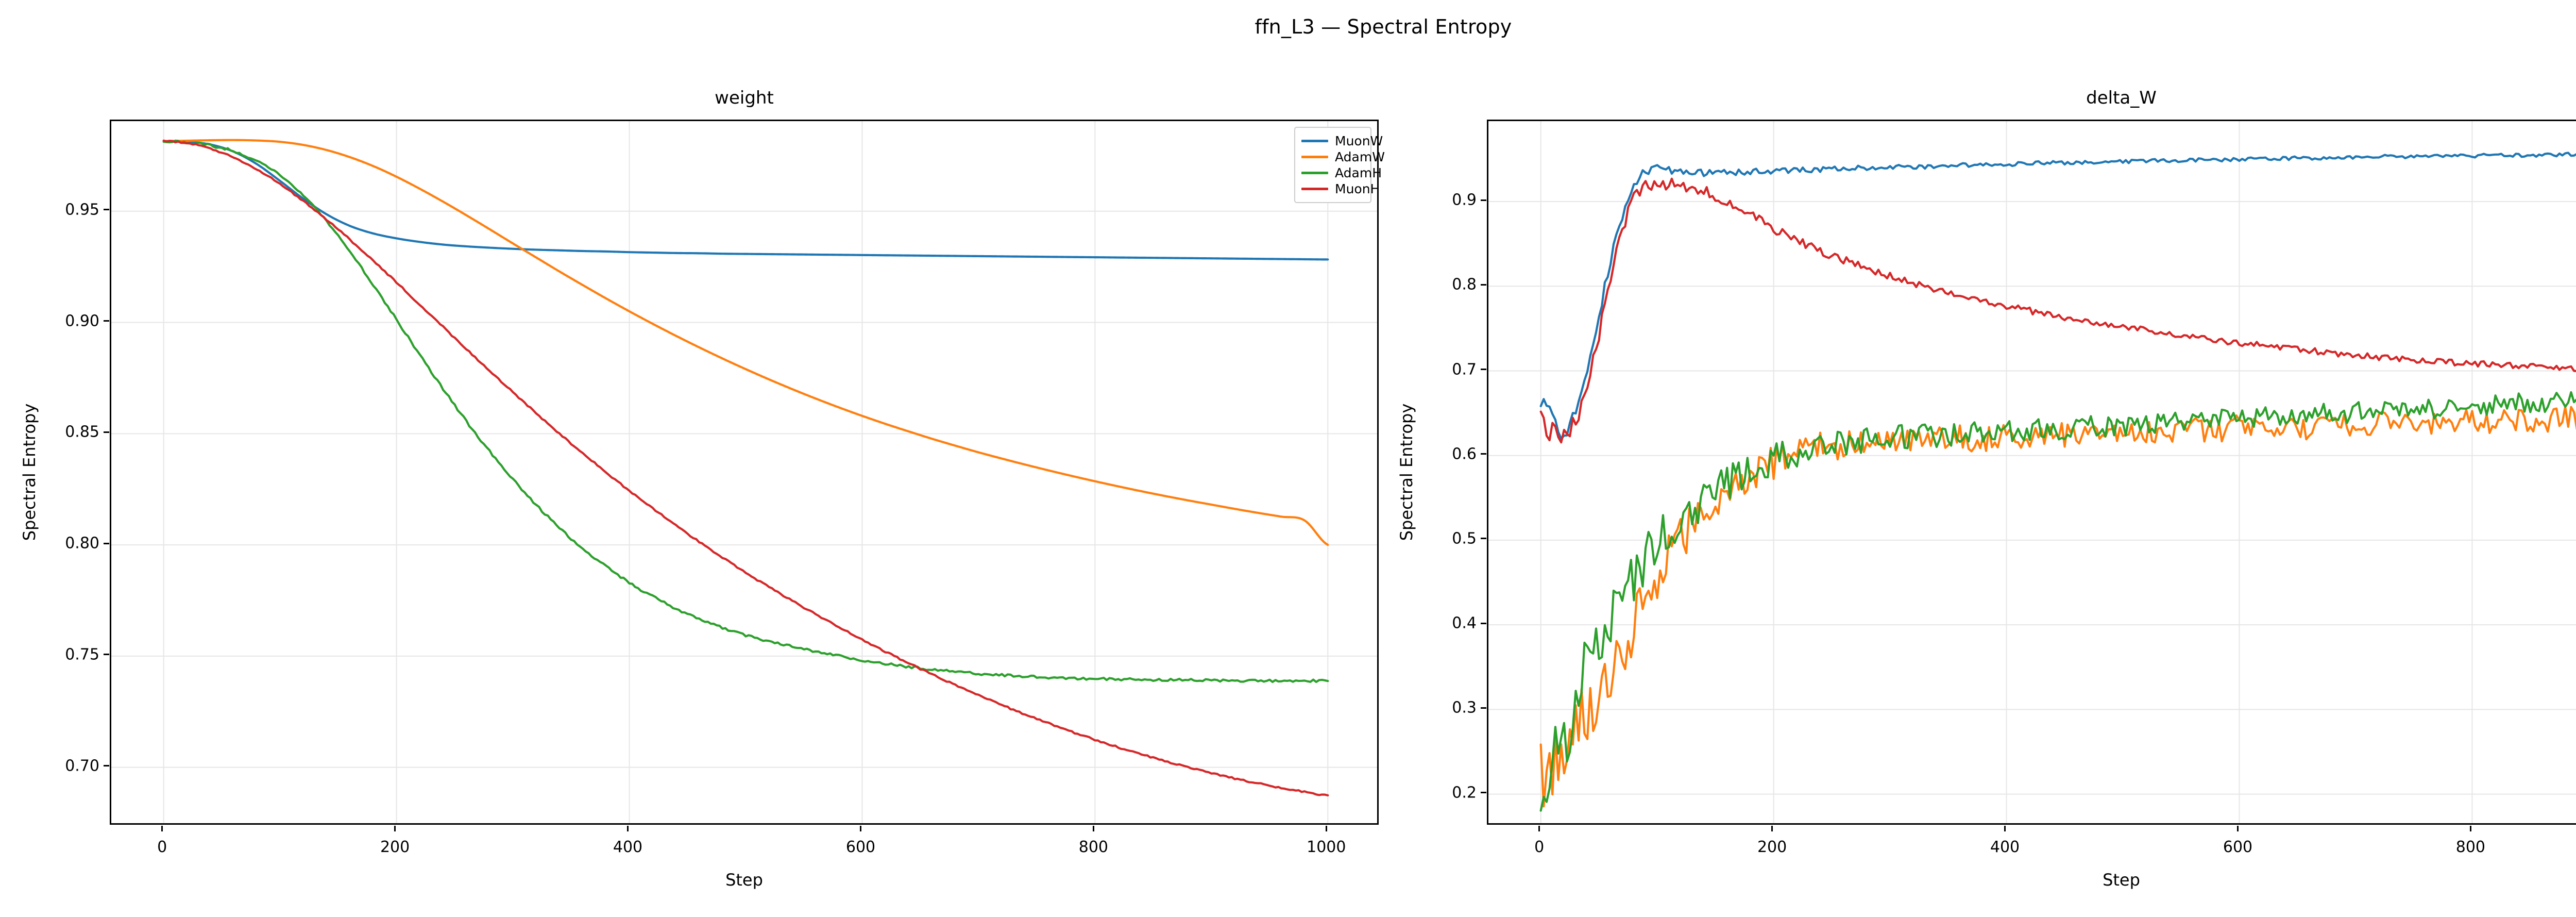 This screenshot has height=917, width=2576. I want to click on y-axis-label-weight: Spectral Entropy, so click(29, 472).